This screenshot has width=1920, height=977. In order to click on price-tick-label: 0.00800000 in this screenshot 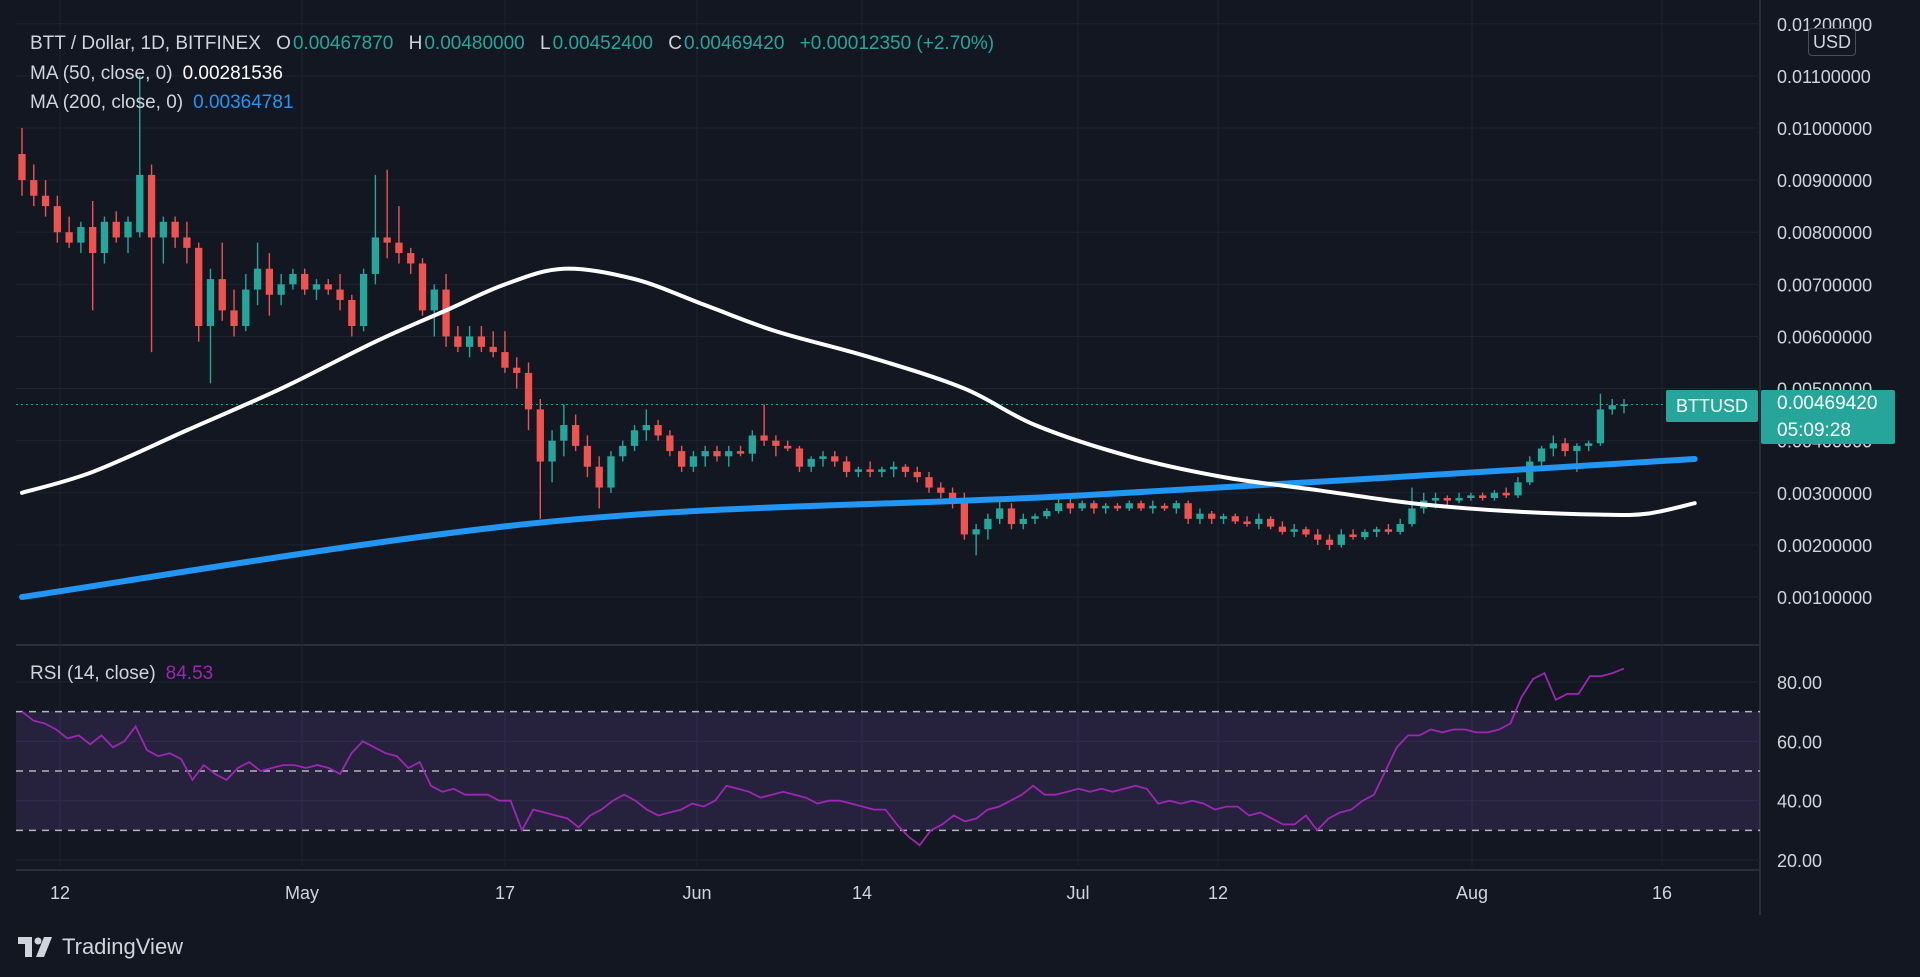, I will do `click(1824, 233)`.